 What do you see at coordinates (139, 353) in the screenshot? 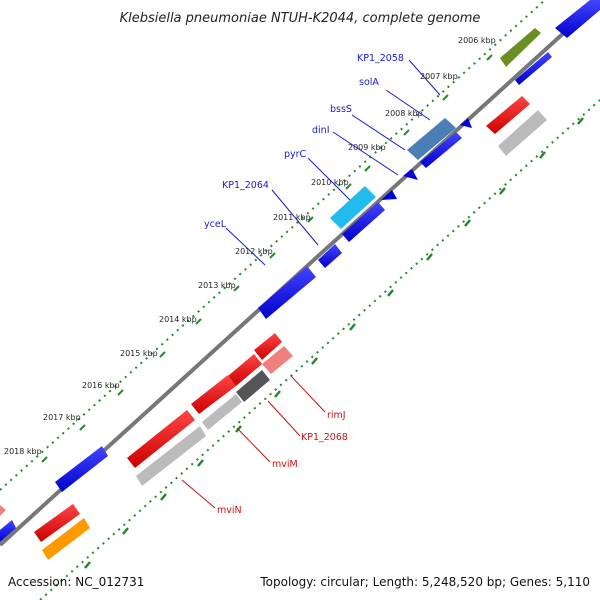
I see `kbp-label: 2015 kbp` at bounding box center [139, 353].